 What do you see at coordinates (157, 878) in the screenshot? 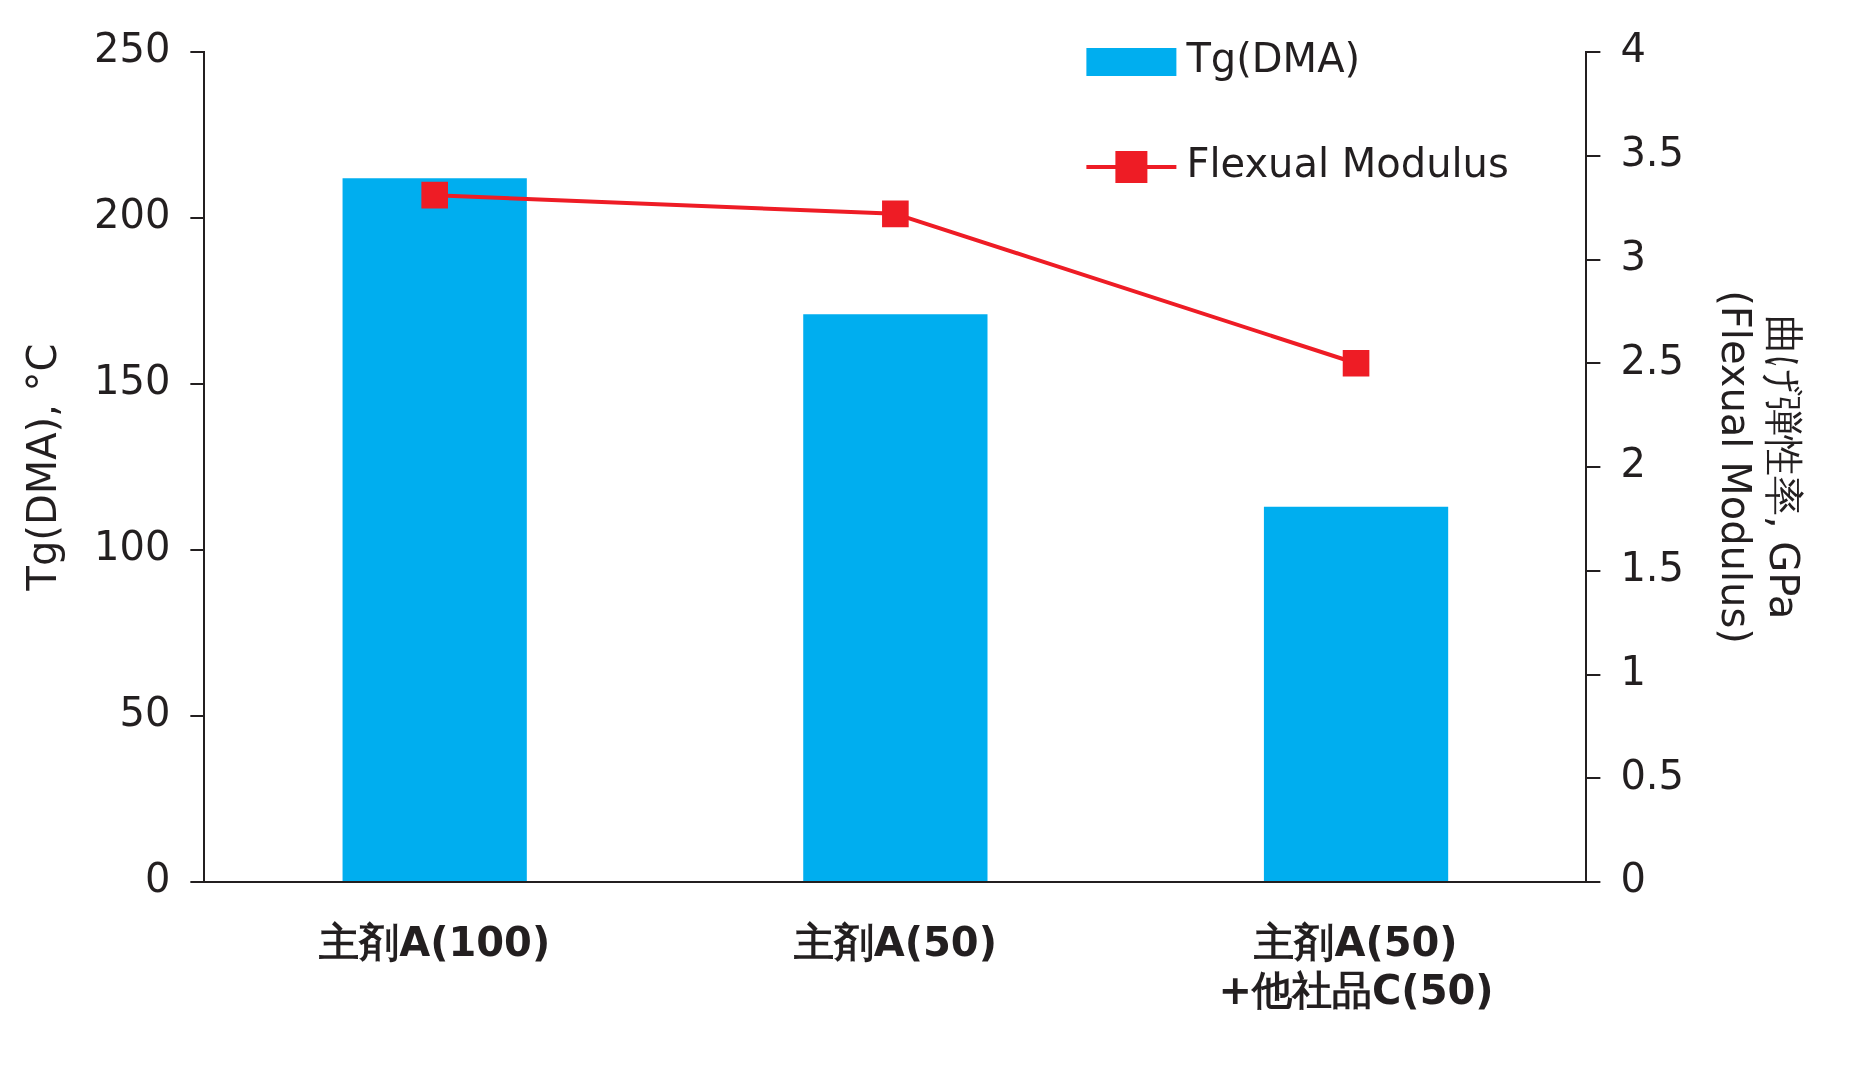
I see `y-tick-label: 0` at bounding box center [157, 878].